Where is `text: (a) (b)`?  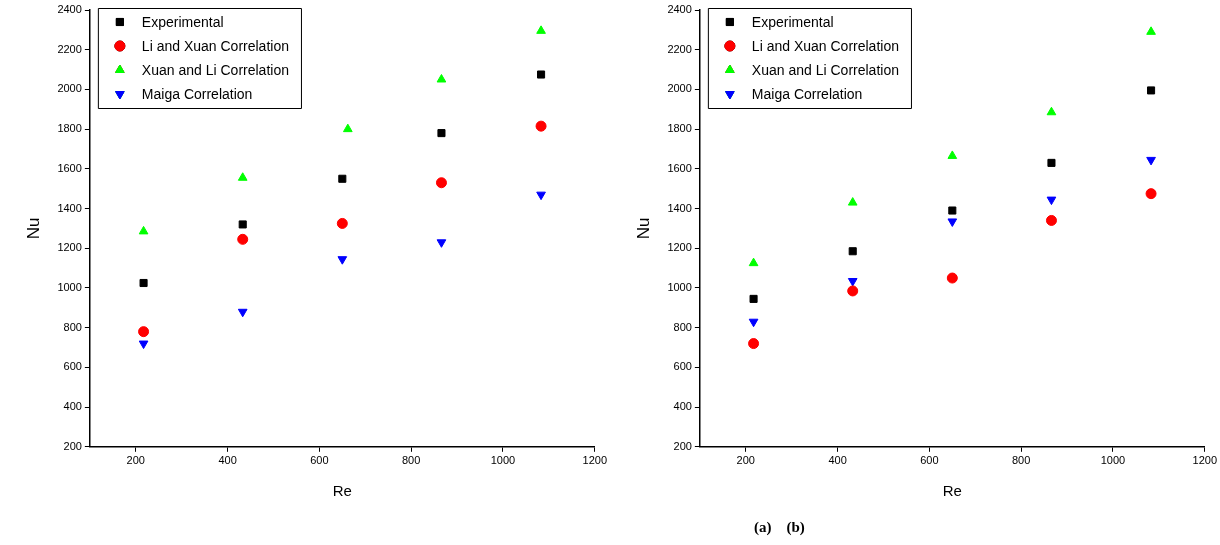 text: (a) (b) is located at coordinates (779, 527).